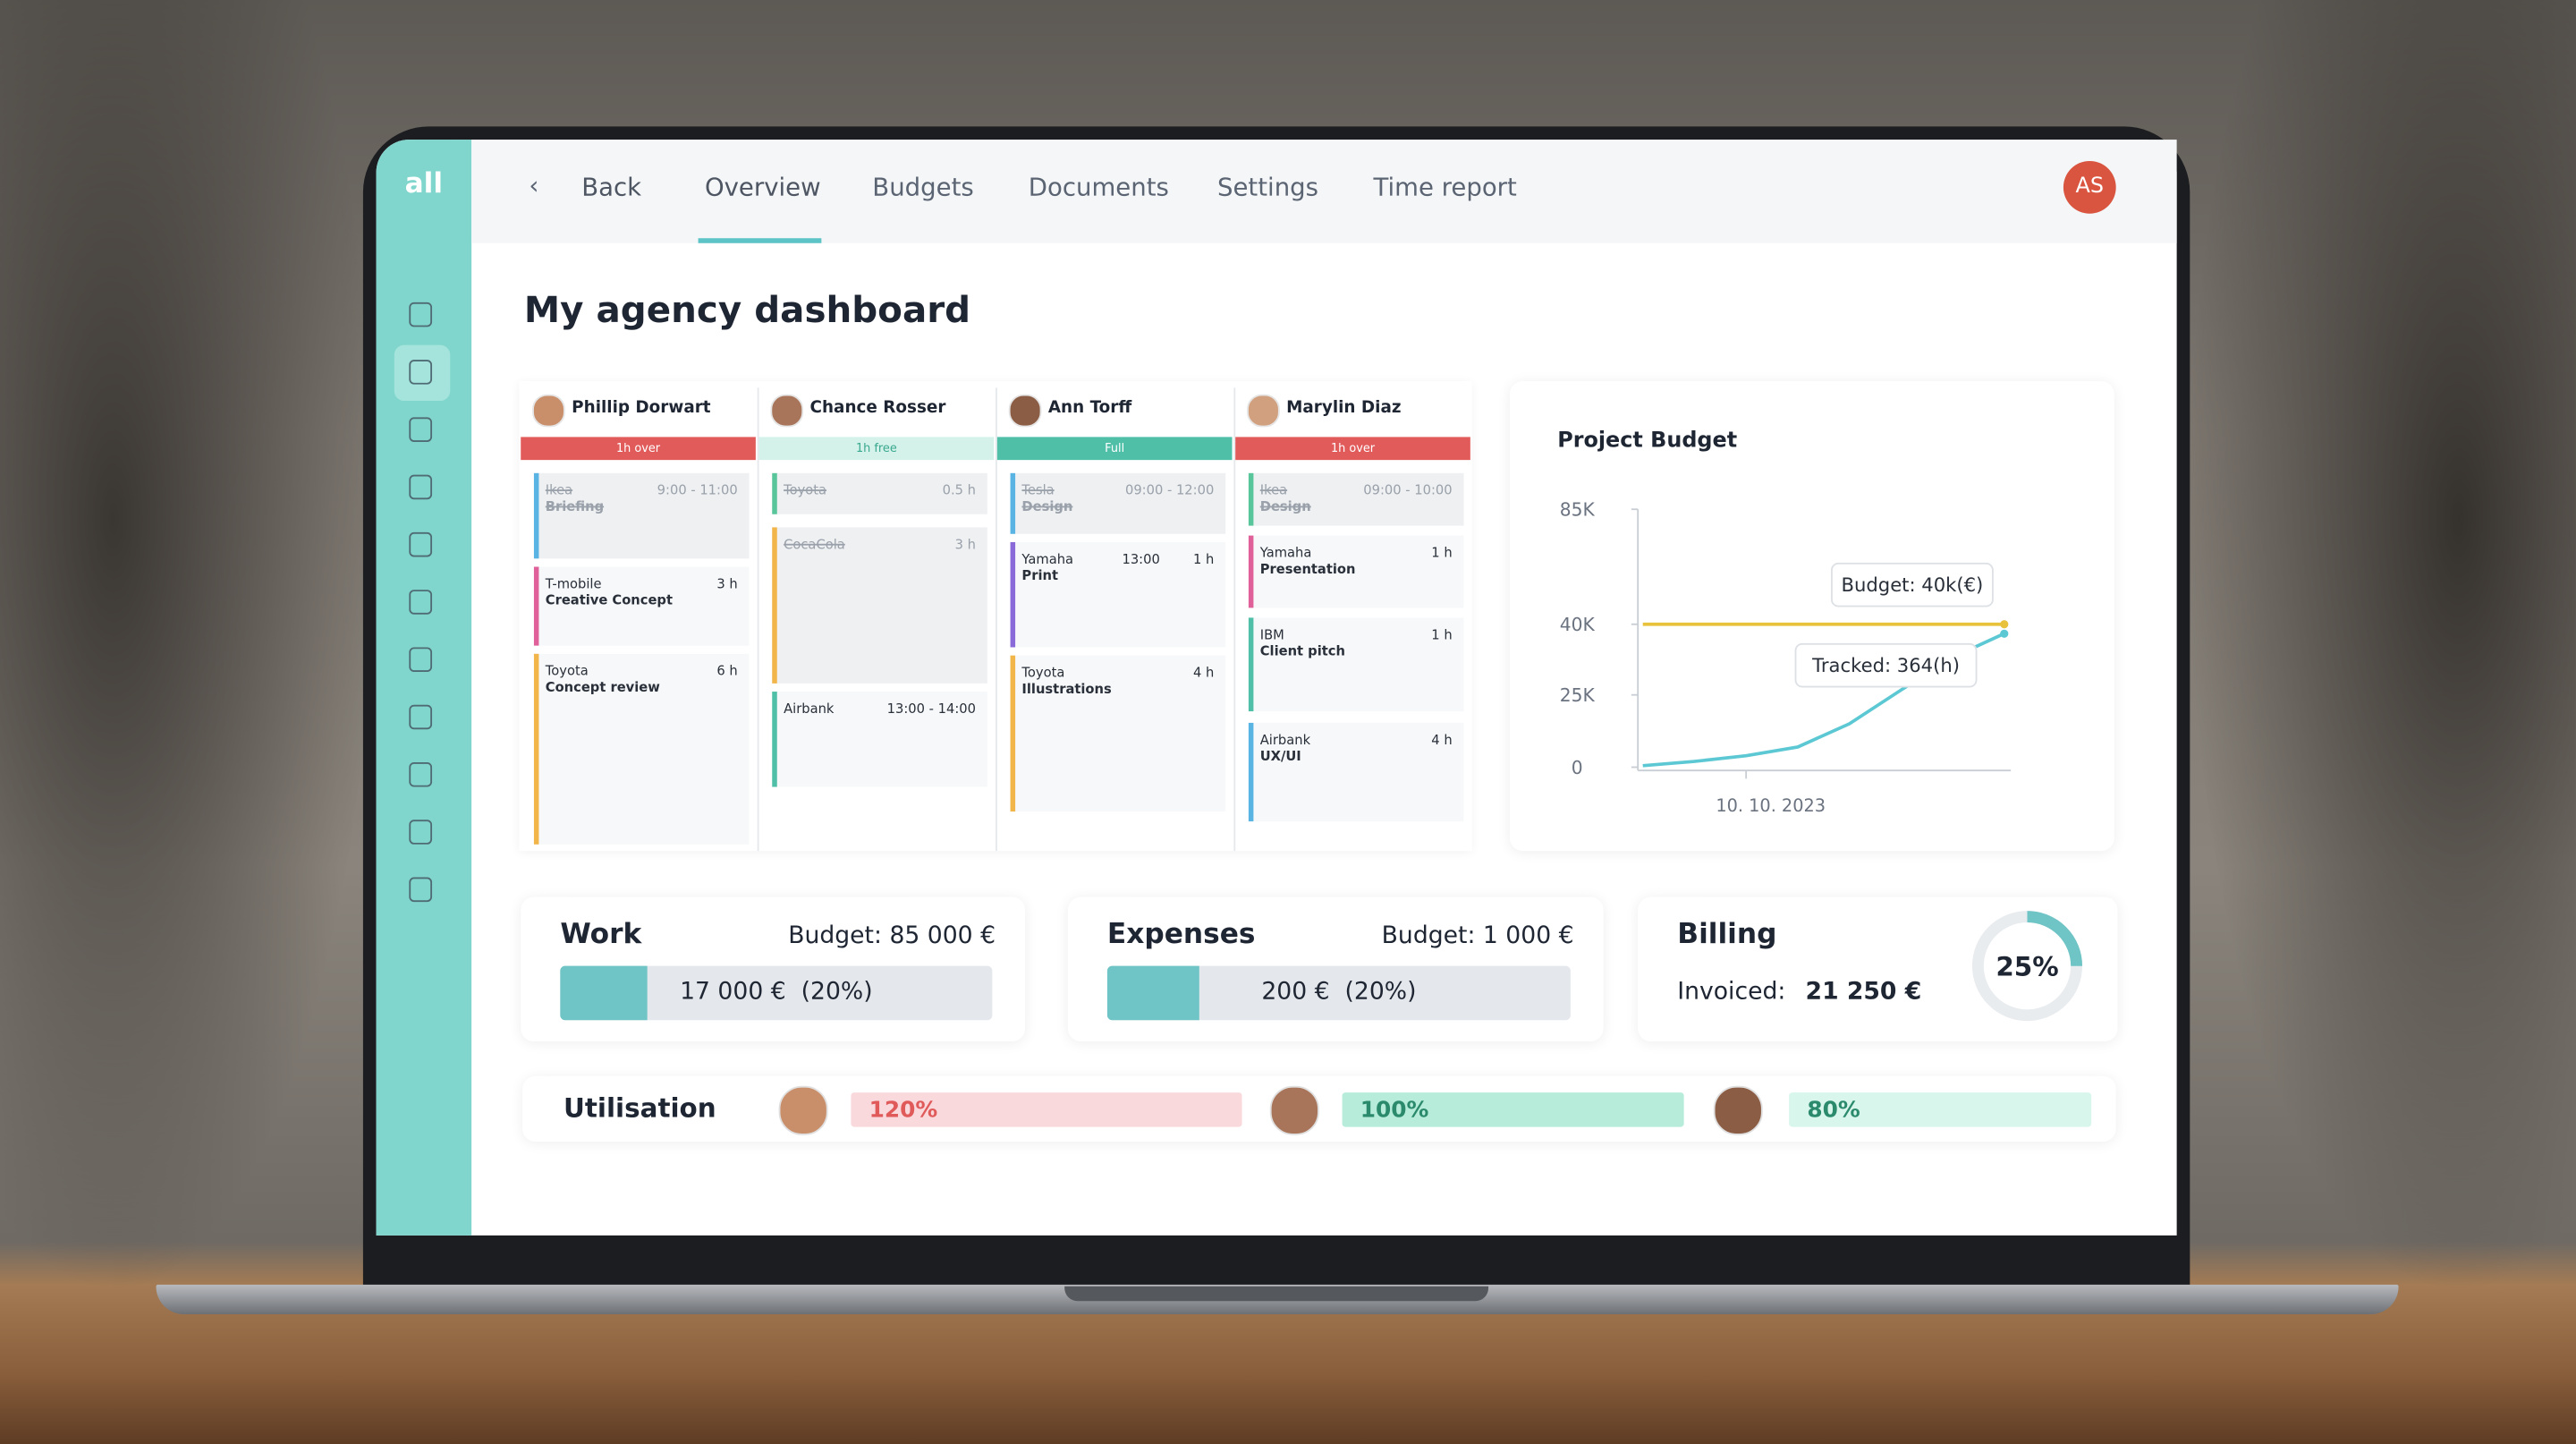  What do you see at coordinates (424, 688) in the screenshot?
I see `sidebar` at bounding box center [424, 688].